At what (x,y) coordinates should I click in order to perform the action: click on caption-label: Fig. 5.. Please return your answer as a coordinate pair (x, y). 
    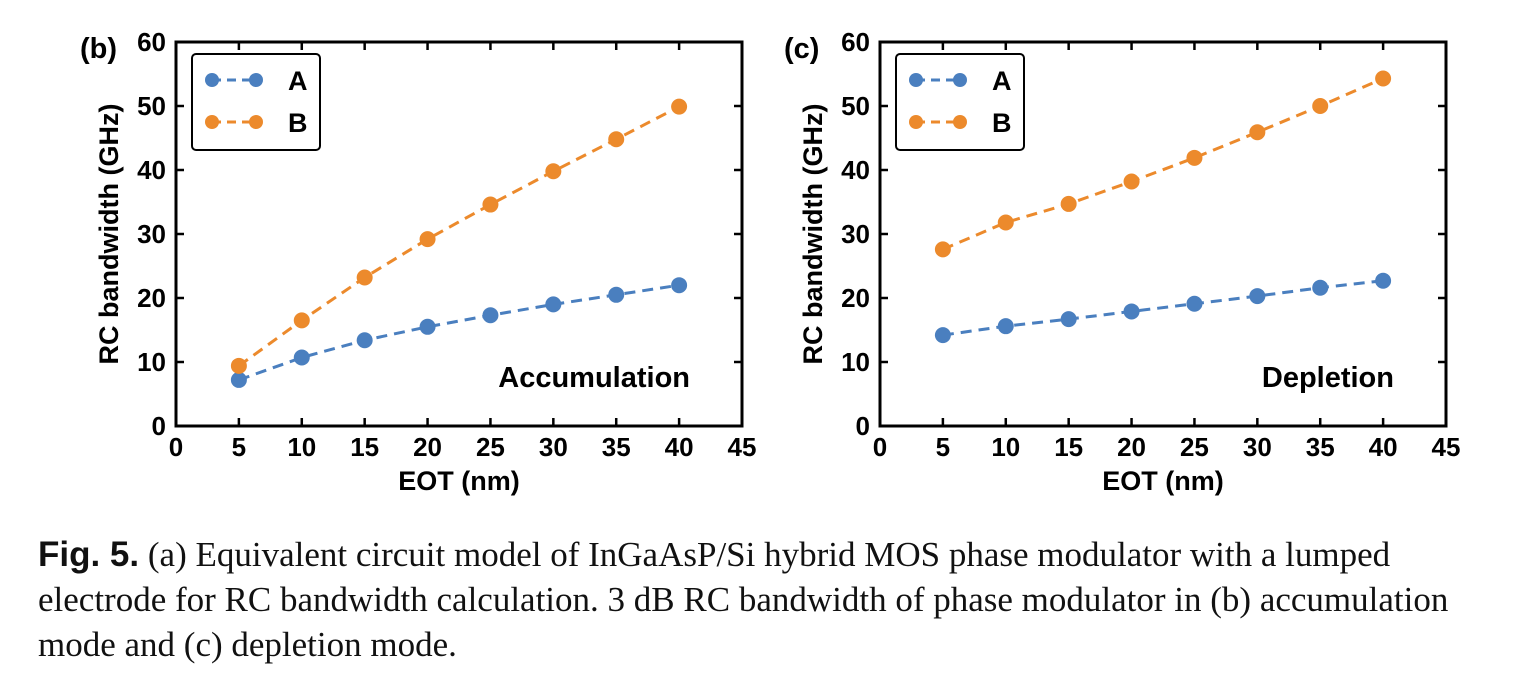
    Looking at the image, I should click on (89, 554).